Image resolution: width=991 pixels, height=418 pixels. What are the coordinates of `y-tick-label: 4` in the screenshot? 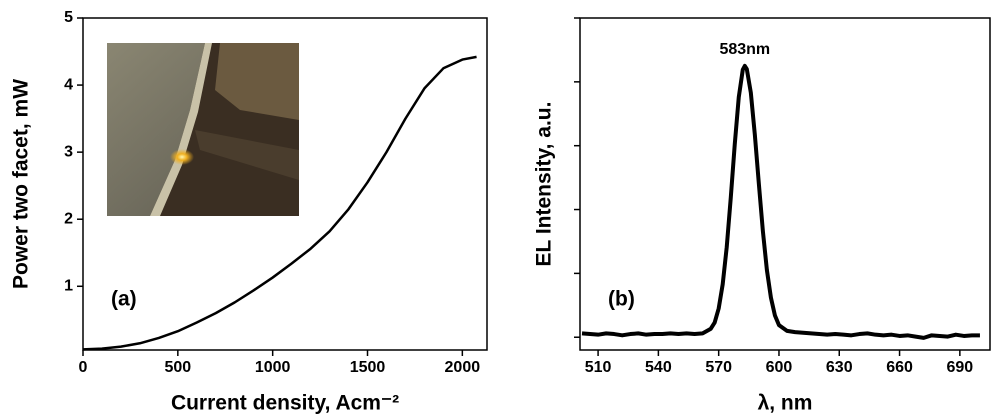 It's located at (68, 84).